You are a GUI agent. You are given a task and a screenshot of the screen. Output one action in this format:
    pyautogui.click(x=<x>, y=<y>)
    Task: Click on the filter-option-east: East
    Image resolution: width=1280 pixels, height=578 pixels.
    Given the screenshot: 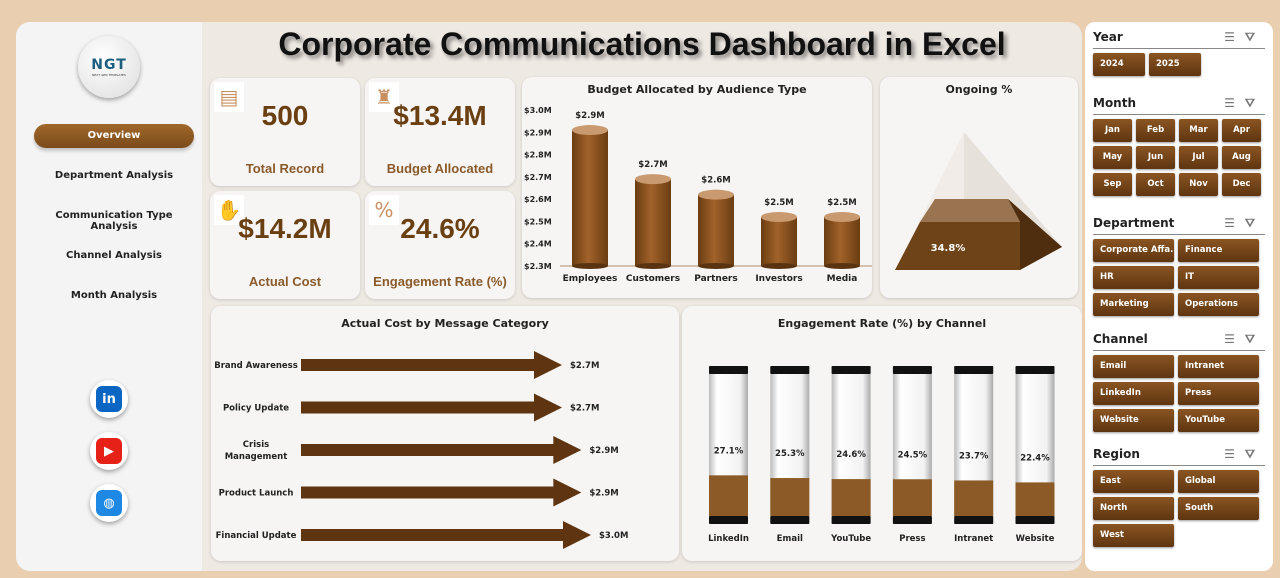 What is the action you would take?
    pyautogui.click(x=1133, y=481)
    